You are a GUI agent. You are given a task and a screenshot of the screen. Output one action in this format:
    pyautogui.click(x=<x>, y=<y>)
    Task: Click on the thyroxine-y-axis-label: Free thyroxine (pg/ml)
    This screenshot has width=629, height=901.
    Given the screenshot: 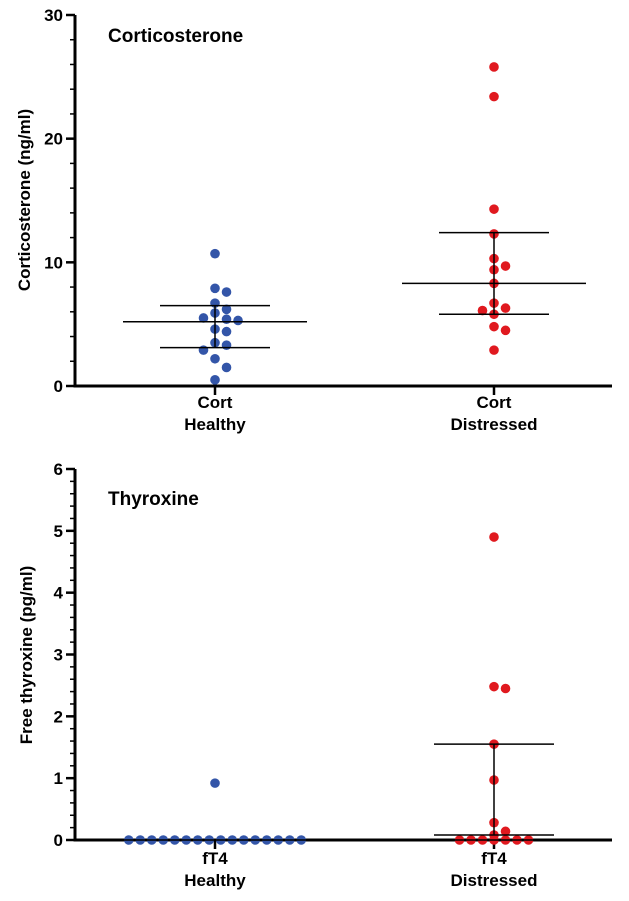 What is the action you would take?
    pyautogui.click(x=26, y=655)
    